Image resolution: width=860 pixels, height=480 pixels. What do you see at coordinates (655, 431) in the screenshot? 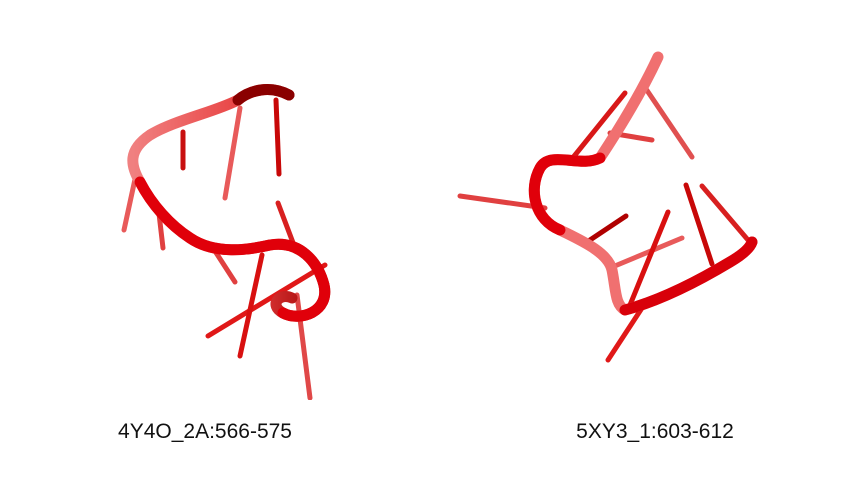
I see `structure-label-right: 5XY3_1:603-612` at bounding box center [655, 431].